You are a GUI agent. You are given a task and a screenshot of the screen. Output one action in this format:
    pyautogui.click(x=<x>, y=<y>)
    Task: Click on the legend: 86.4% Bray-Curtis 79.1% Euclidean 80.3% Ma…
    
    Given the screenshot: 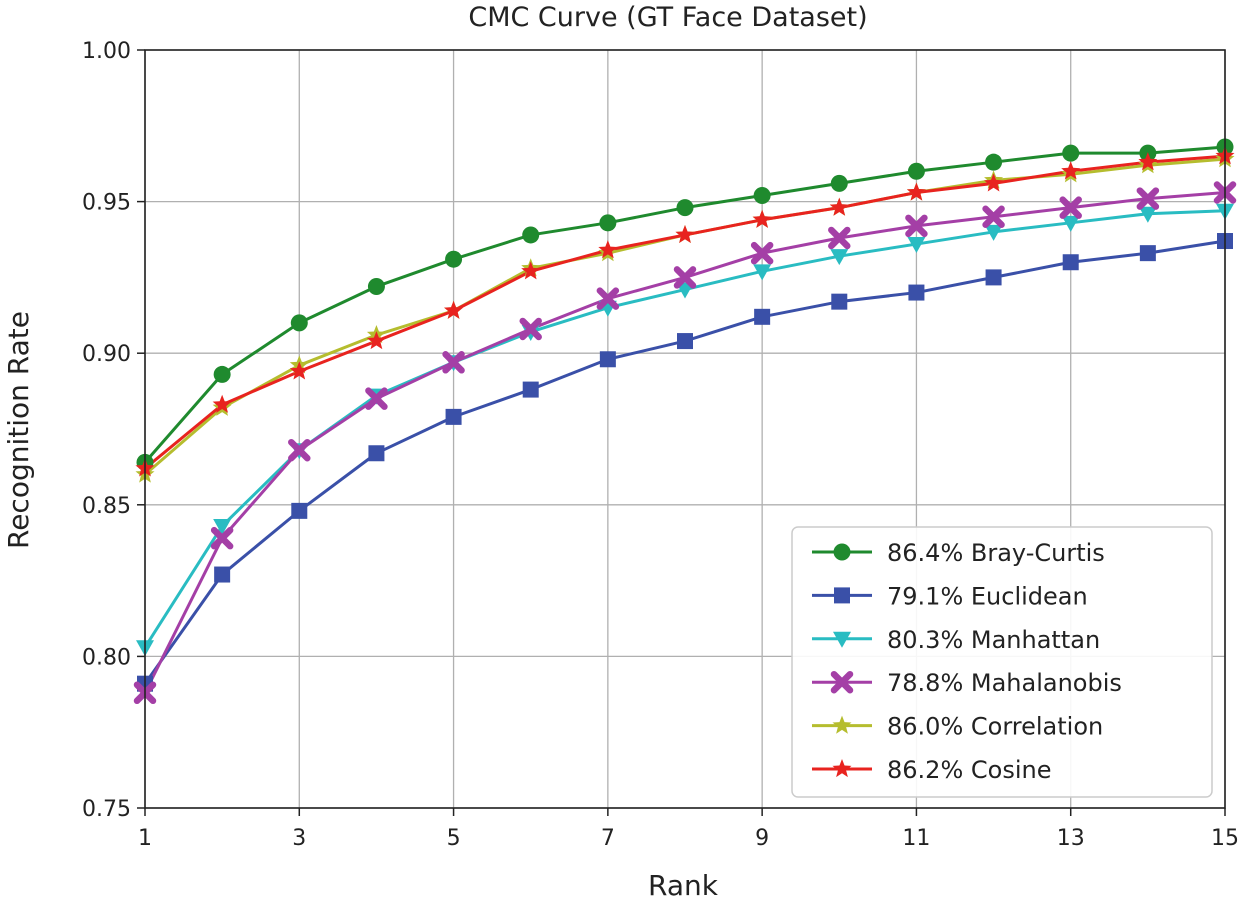 What is the action you would take?
    pyautogui.click(x=1002, y=662)
    